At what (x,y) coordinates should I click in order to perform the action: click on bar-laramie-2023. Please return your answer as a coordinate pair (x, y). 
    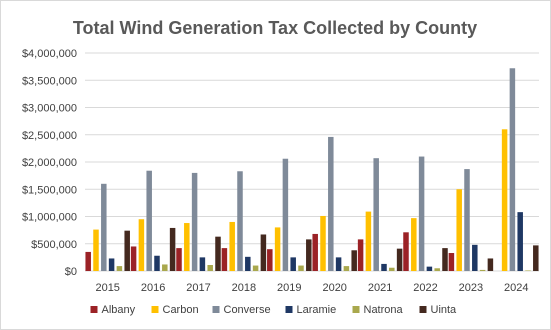
    Looking at the image, I should click on (475, 257).